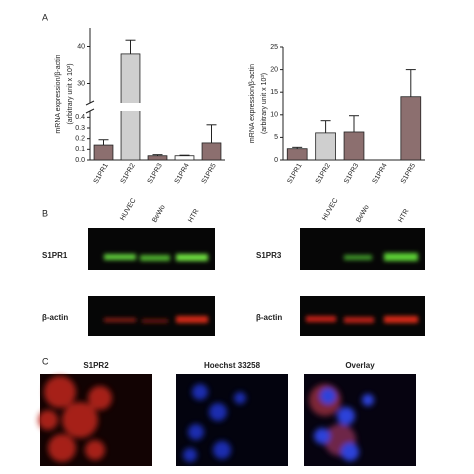 This screenshot has height=474, width=474. I want to click on axis-break, so click(155, 107).